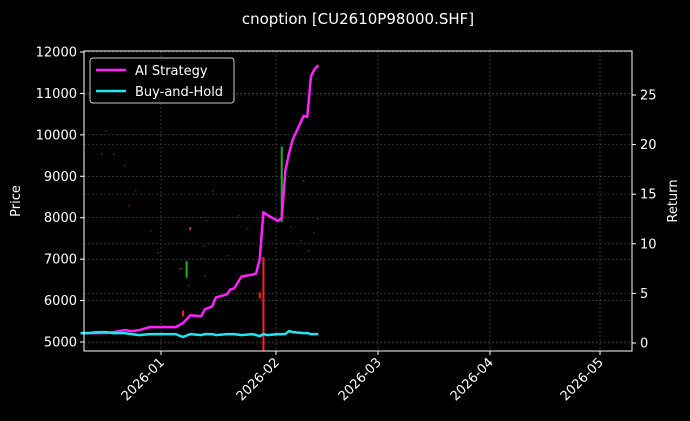 The height and width of the screenshot is (421, 690). I want to click on y-tick-label: 6000, so click(60, 301).